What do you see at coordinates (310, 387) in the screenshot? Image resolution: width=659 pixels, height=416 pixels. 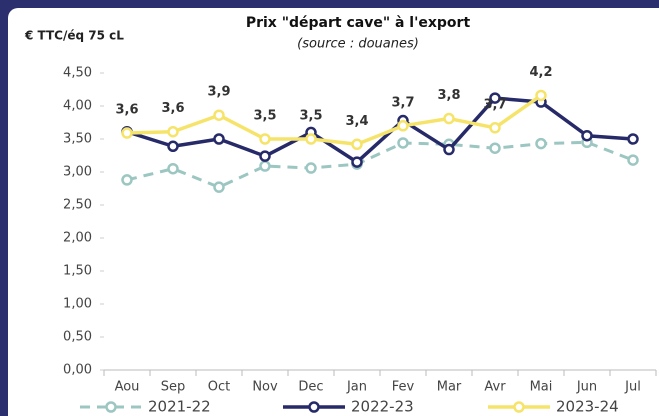 I see `x-tick-label: Dec` at bounding box center [310, 387].